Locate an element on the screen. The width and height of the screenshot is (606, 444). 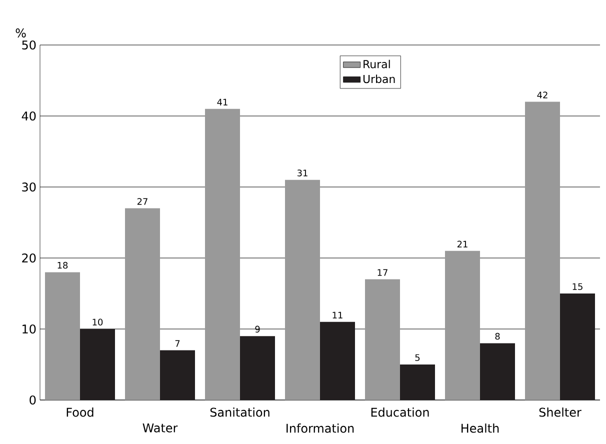
y-tick-label: 10 is located at coordinates (29, 329).